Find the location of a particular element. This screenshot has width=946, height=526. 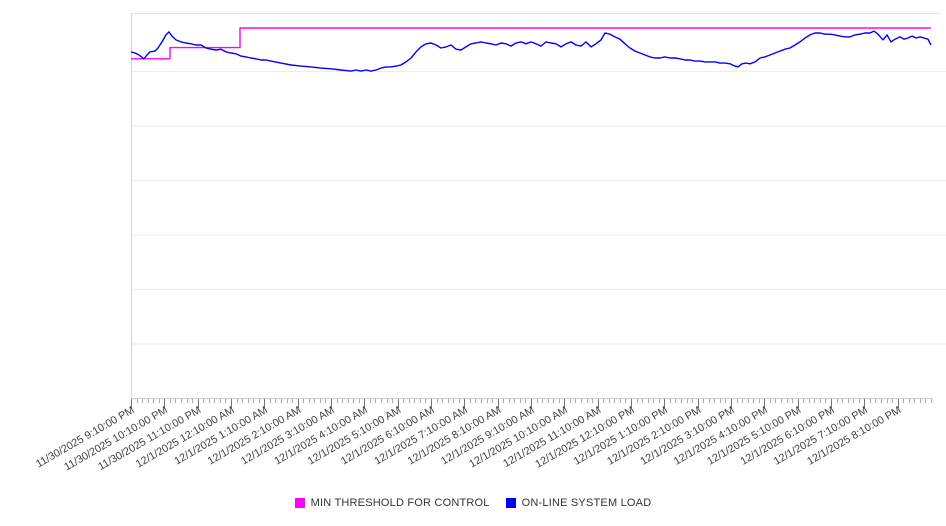

legend-label-system-load: ON-LINE SYSTEM LOAD is located at coordinates (586, 503).